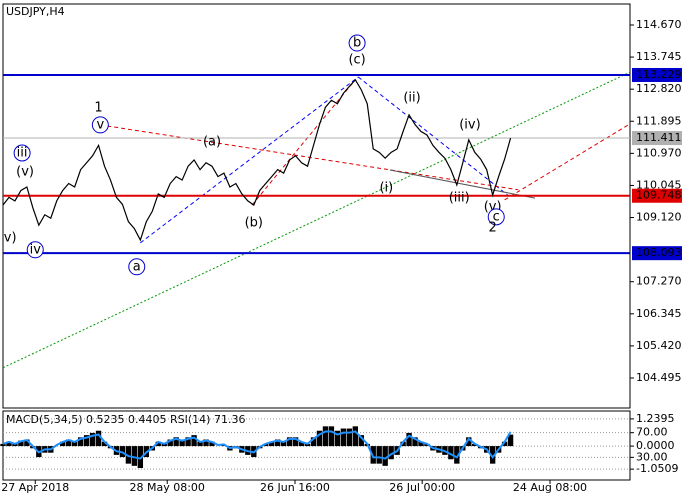 The height and width of the screenshot is (500, 700). Describe the element at coordinates (652, 456) in the screenshot. I see `y-tick-label: 30.00` at that location.